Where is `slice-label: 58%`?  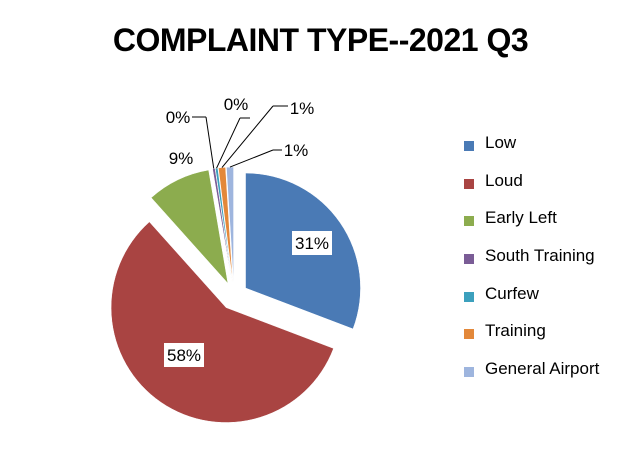 slice-label: 58% is located at coordinates (184, 355).